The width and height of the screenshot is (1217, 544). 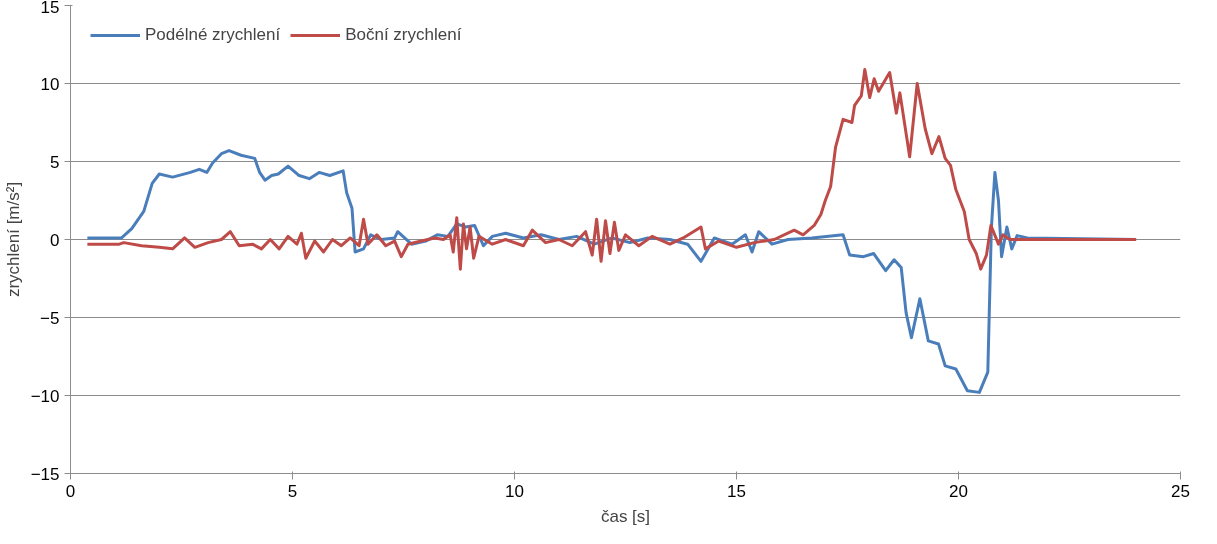 What do you see at coordinates (1180, 491) in the screenshot?
I see `x-tick-label: 25` at bounding box center [1180, 491].